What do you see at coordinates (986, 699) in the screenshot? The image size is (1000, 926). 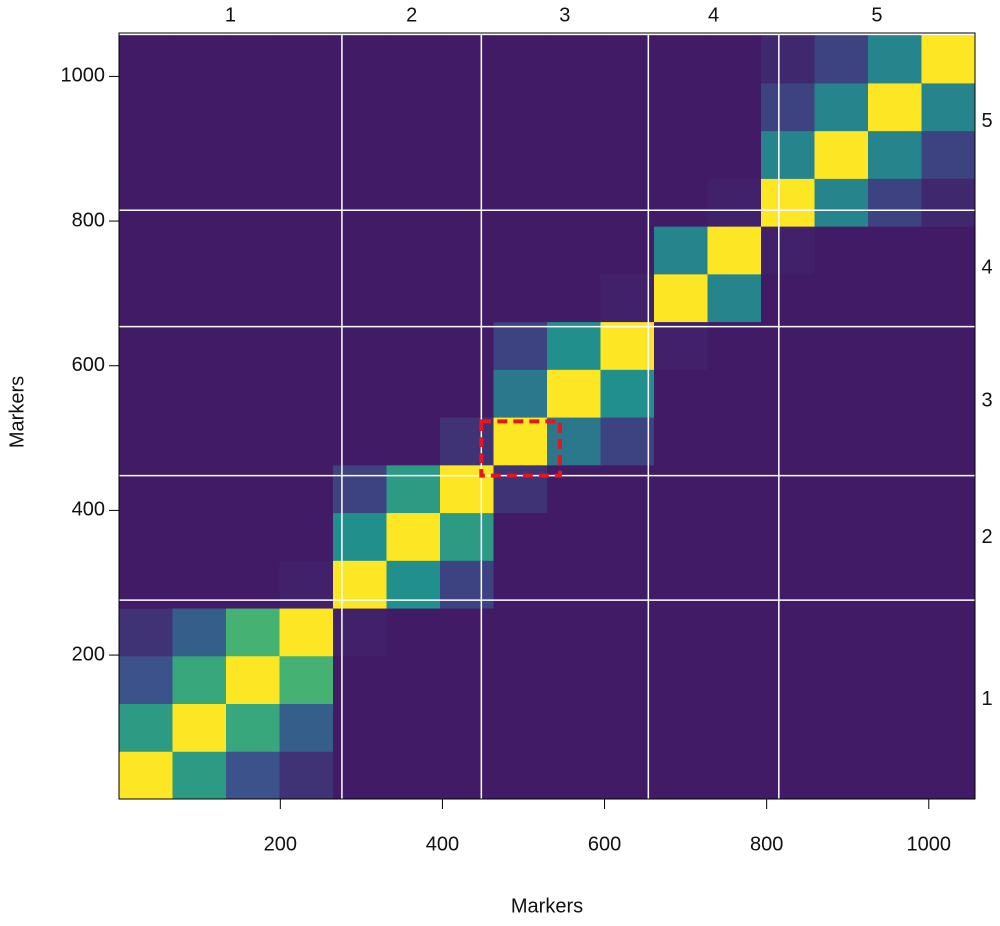 I see `group-label-right: 1` at bounding box center [986, 699].